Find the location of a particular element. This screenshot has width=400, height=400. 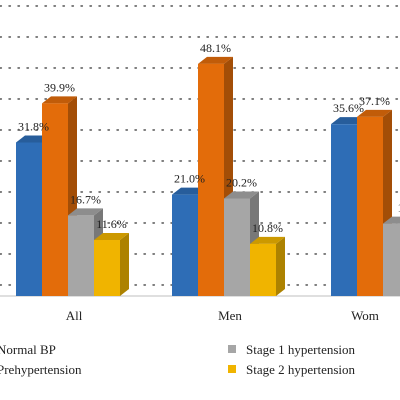

legend-item-normal-bp: Normal BP is located at coordinates (28, 349).